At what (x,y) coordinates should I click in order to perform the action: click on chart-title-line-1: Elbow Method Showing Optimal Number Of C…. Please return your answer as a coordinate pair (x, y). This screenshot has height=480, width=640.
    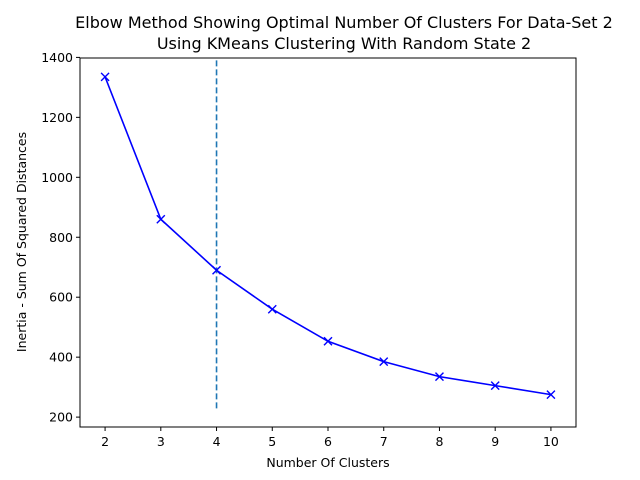
    Looking at the image, I should click on (344, 22).